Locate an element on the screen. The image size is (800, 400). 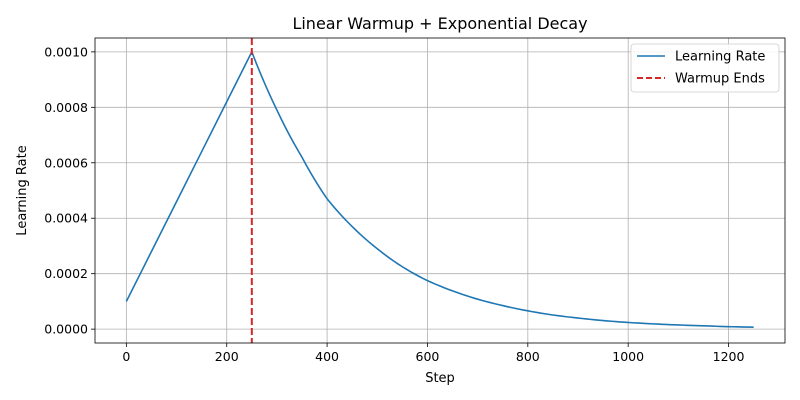
y-tick-label: 0.0002 is located at coordinates (66, 273).